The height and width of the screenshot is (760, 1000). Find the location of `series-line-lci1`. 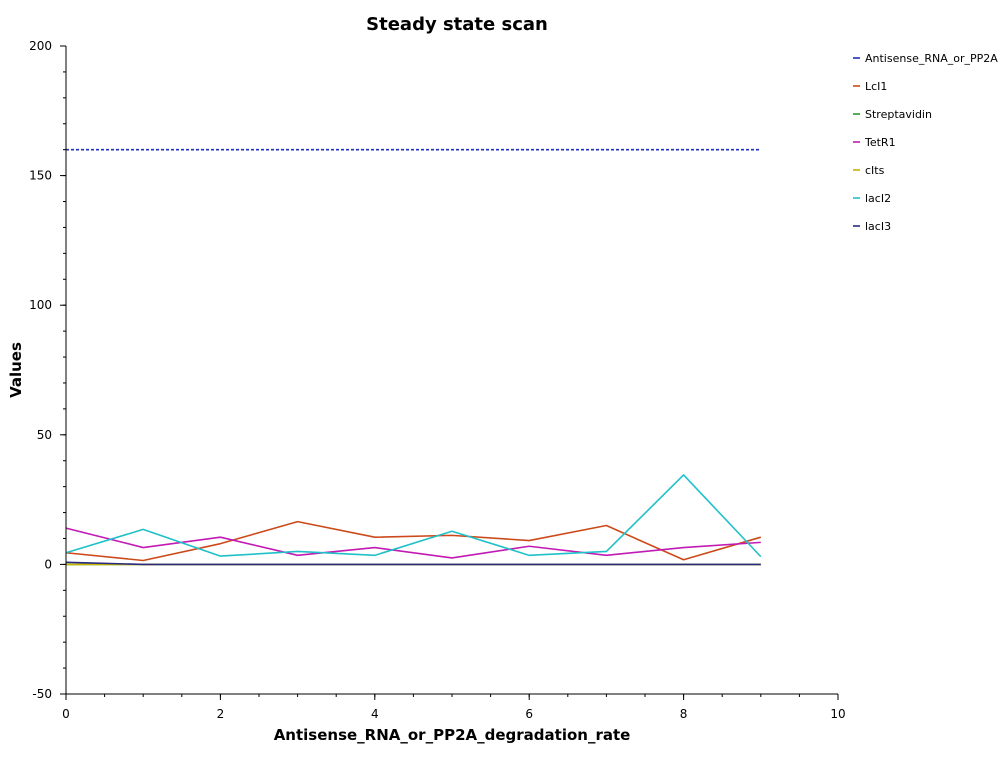

series-line-lci1 is located at coordinates (413, 541).